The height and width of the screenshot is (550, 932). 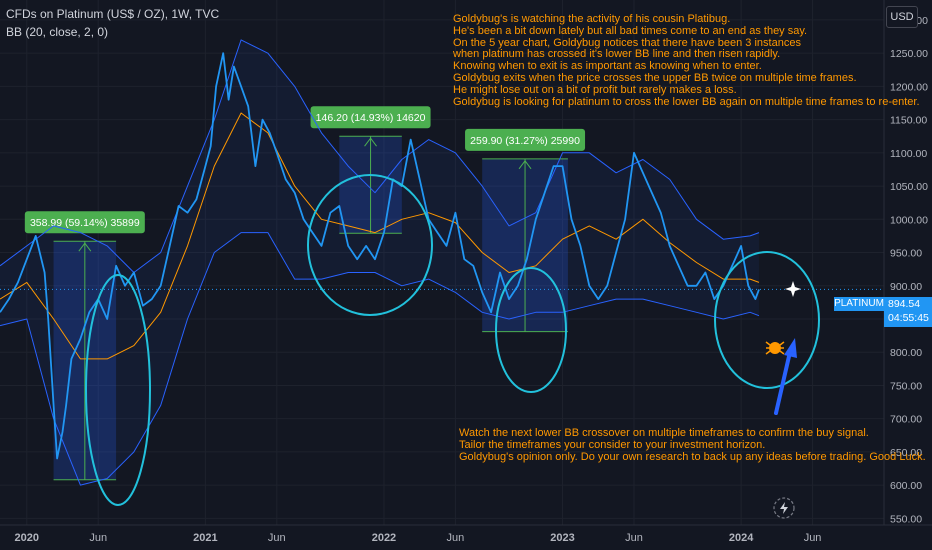 I want to click on lightning-icon, so click(x=784, y=508).